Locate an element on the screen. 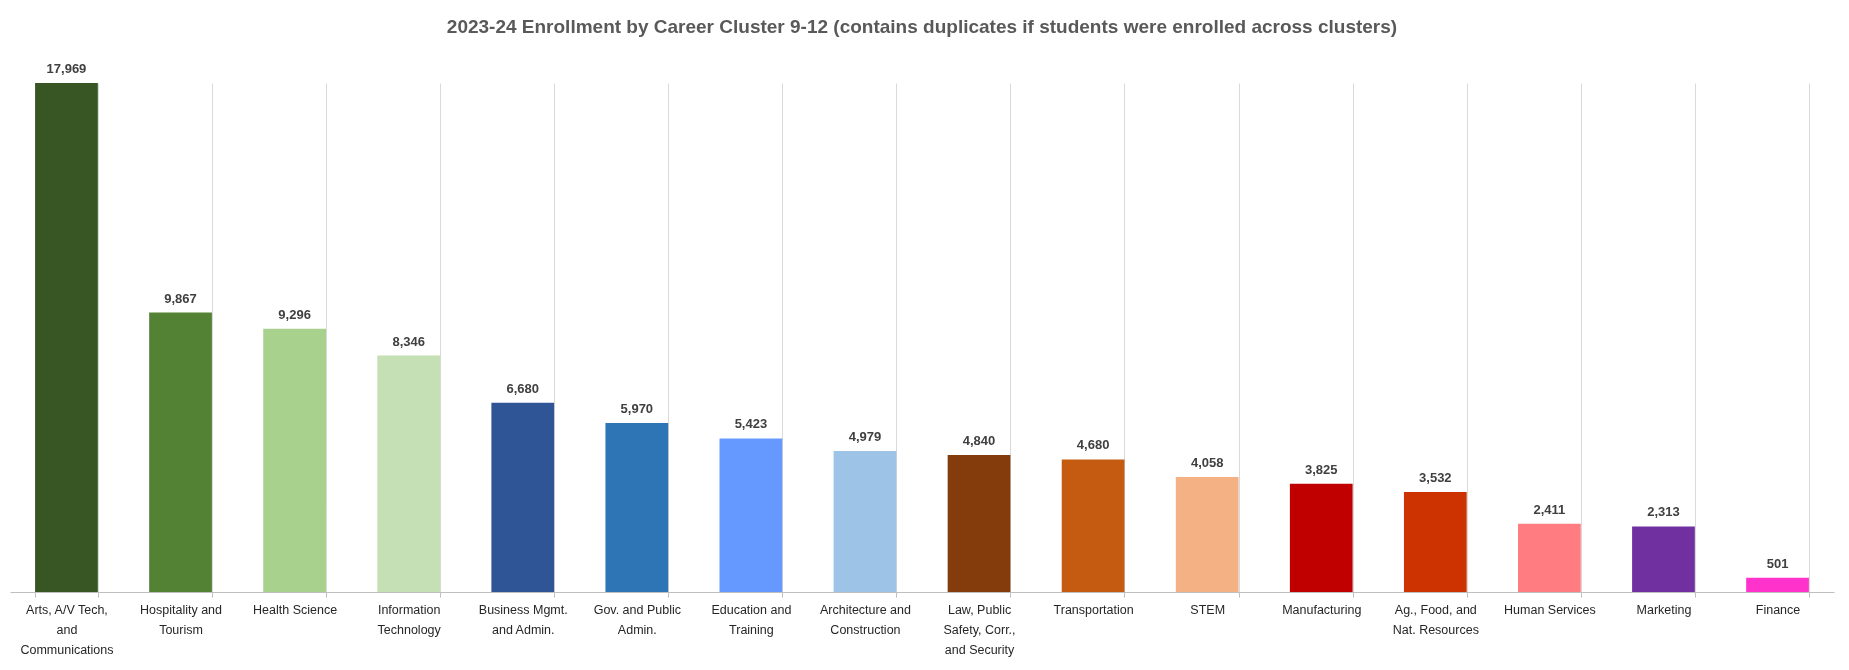  x-tick-label: Marketing is located at coordinates (1664, 609).